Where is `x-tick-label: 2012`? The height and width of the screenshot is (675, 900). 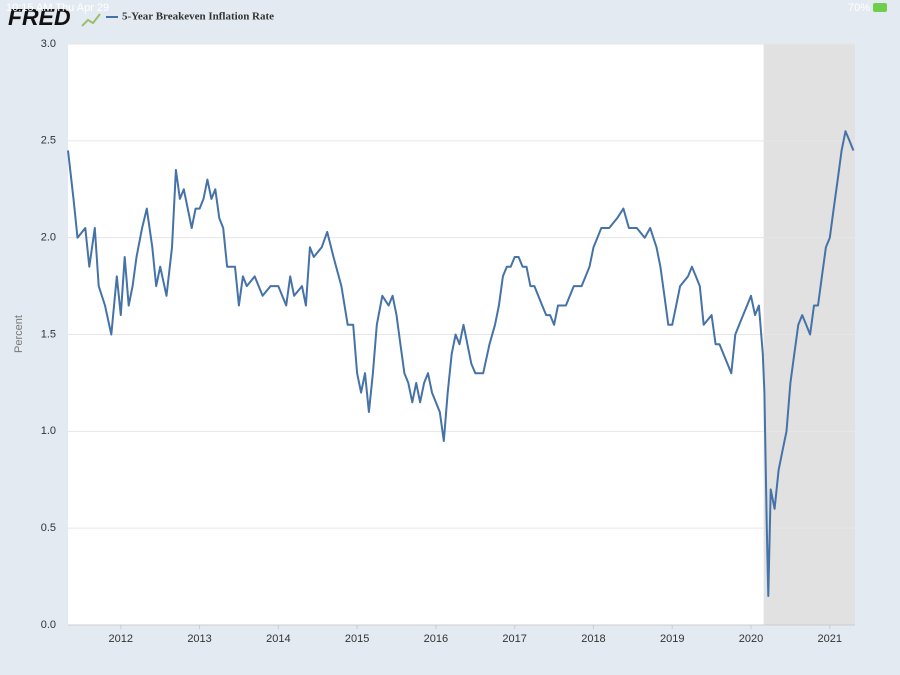
x-tick-label: 2012 is located at coordinates (121, 639).